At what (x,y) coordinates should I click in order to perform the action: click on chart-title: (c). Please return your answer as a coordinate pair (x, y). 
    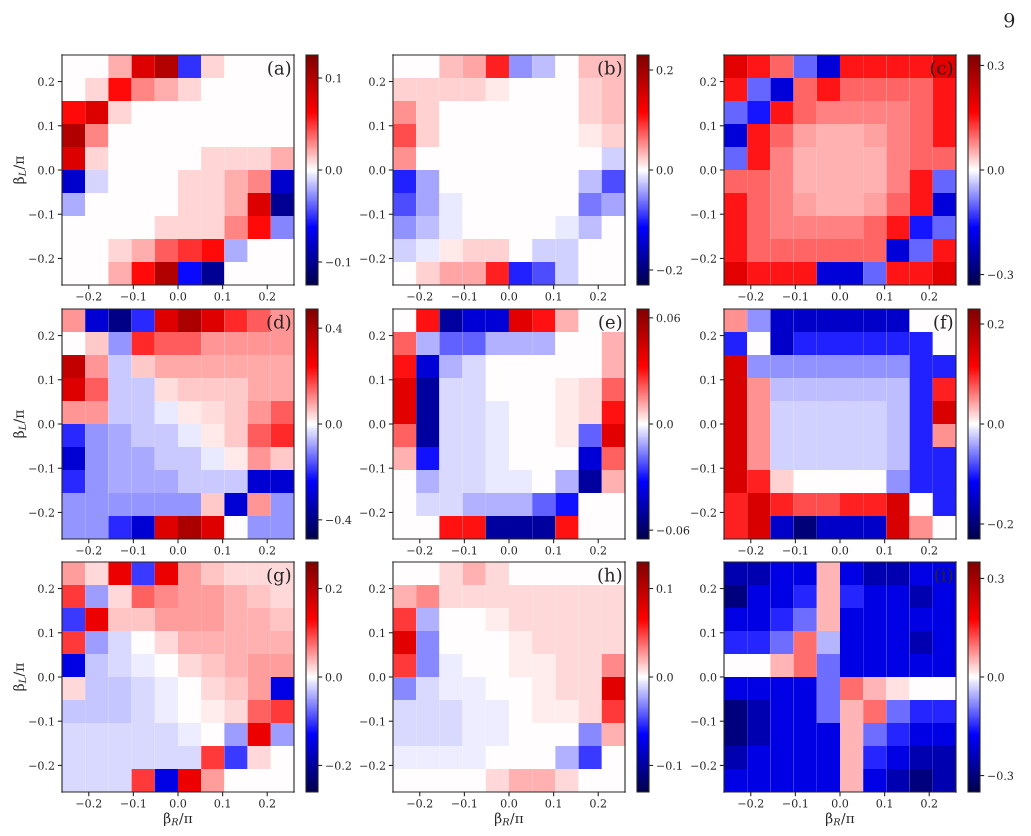
    Looking at the image, I should click on (941, 69).